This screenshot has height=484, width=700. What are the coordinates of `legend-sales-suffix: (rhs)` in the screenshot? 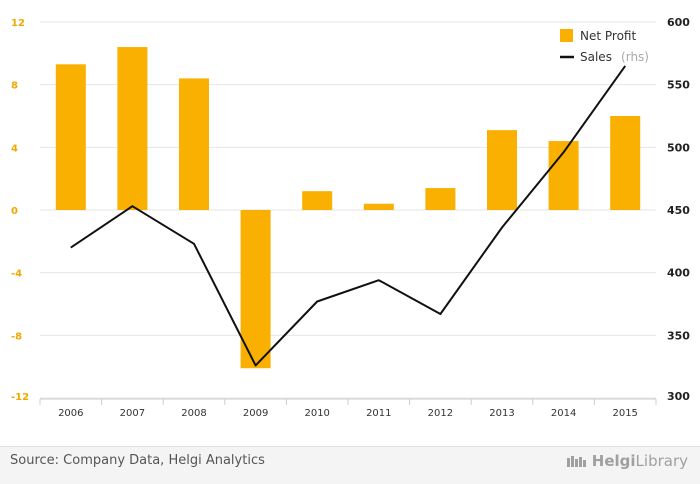 It's located at (635, 57).